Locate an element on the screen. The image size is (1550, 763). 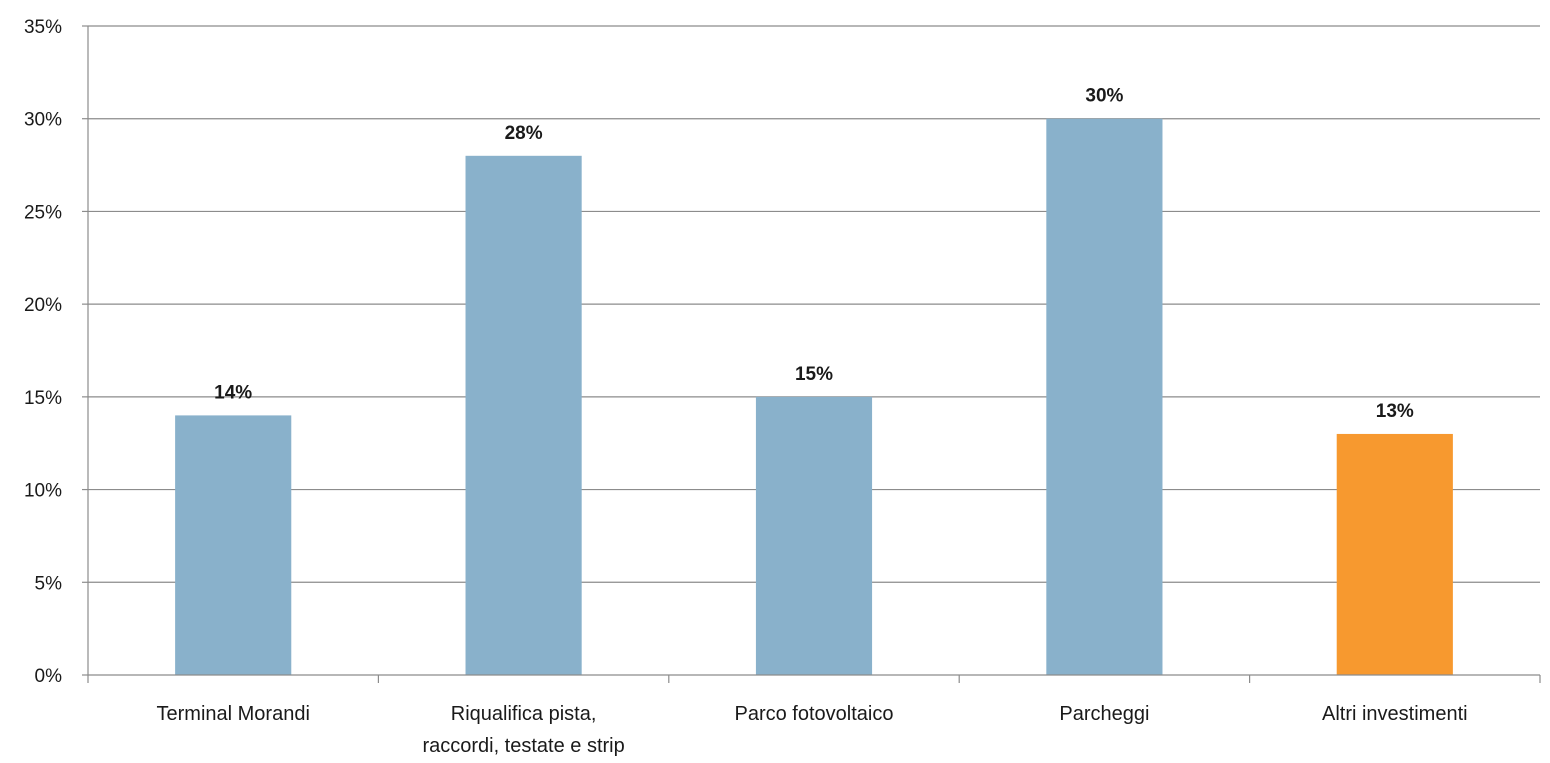
data-label-3: 30% is located at coordinates (1104, 96).